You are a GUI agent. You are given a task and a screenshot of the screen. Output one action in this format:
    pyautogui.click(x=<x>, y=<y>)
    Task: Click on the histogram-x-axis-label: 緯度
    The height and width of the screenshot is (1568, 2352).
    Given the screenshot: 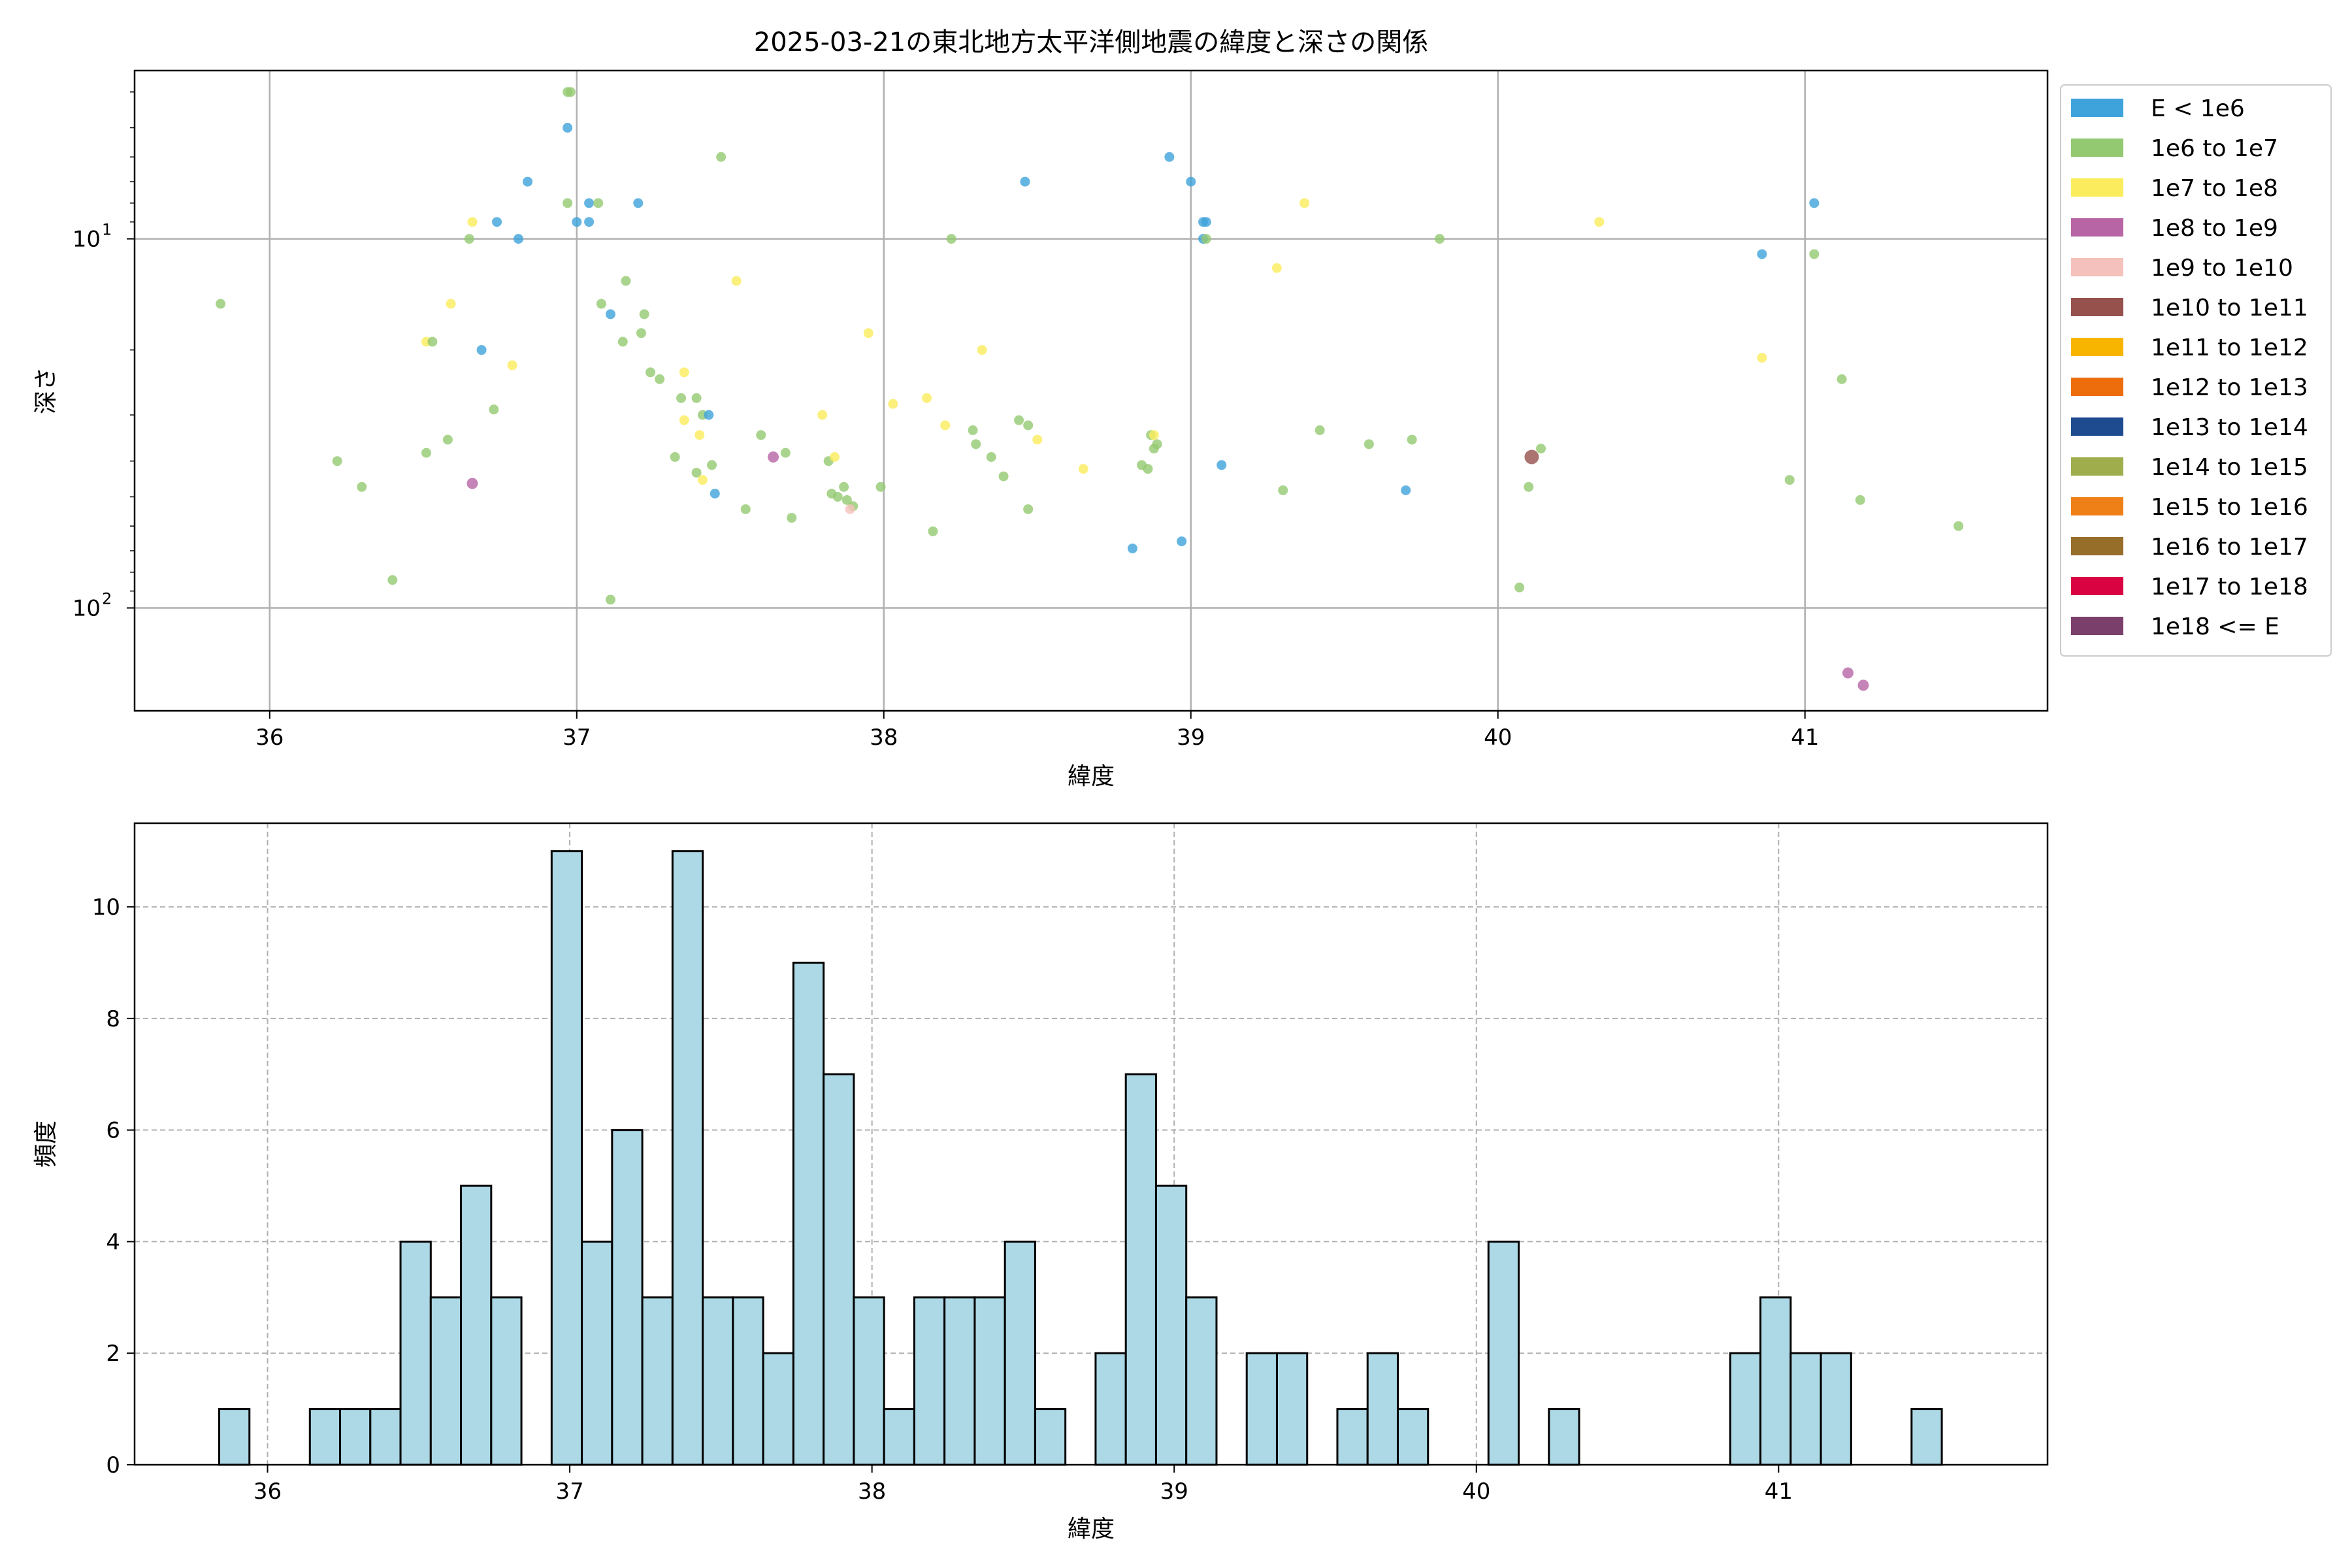 What is the action you would take?
    pyautogui.click(x=1091, y=1529)
    